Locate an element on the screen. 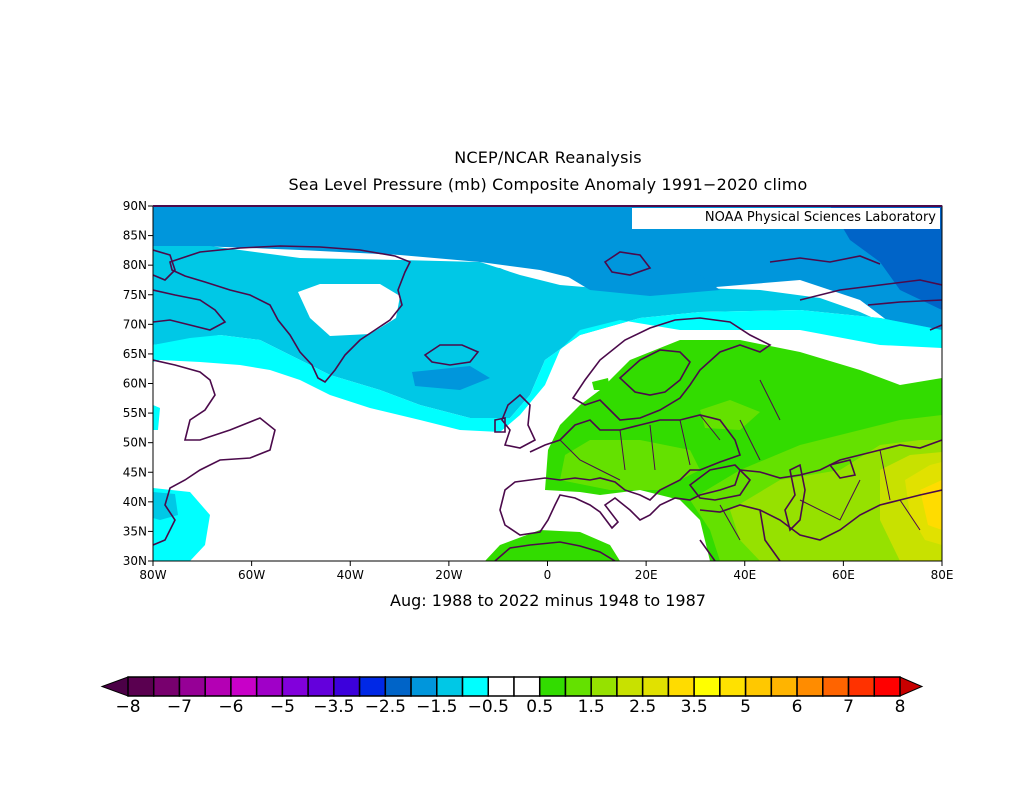  contour-fill-pos1-b is located at coordinates (730, 415).